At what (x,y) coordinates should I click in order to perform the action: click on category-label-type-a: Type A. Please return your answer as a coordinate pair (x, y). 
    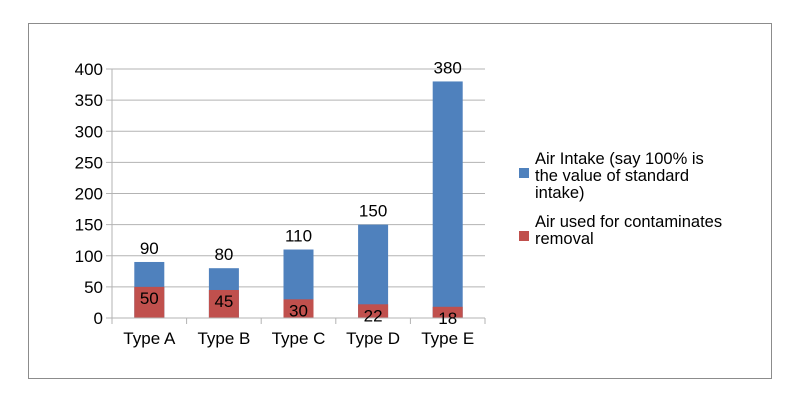
    Looking at the image, I should click on (149, 338).